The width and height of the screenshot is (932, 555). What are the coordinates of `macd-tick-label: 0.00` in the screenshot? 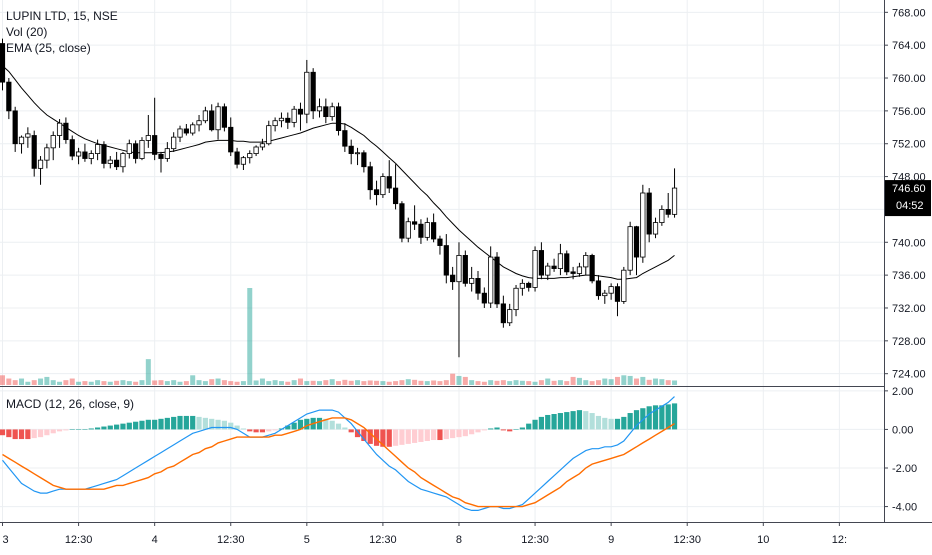 It's located at (902, 430).